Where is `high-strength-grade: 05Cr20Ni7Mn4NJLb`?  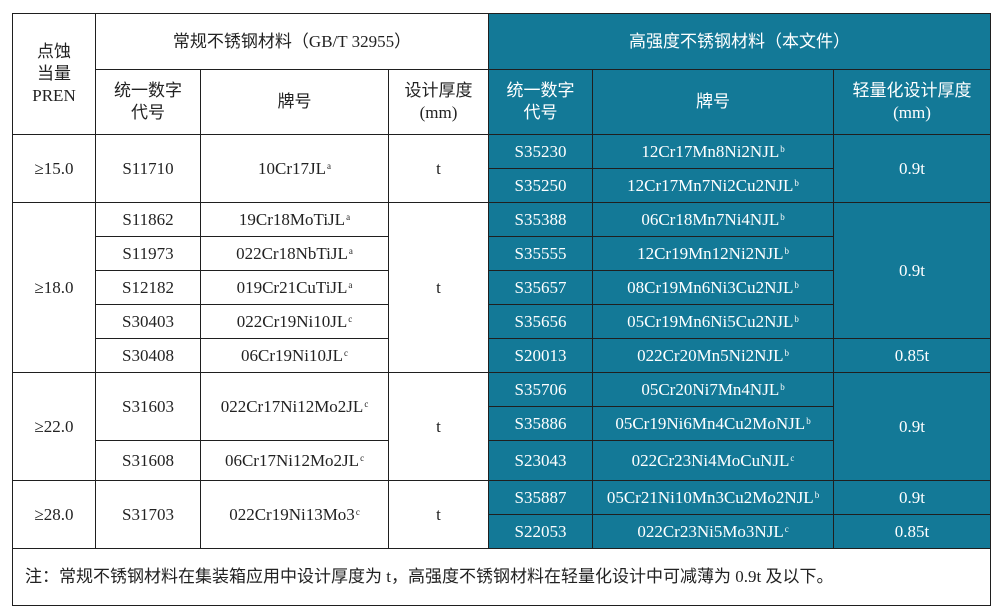
high-strength-grade: 05Cr20Ni7Mn4NJLb is located at coordinates (713, 389).